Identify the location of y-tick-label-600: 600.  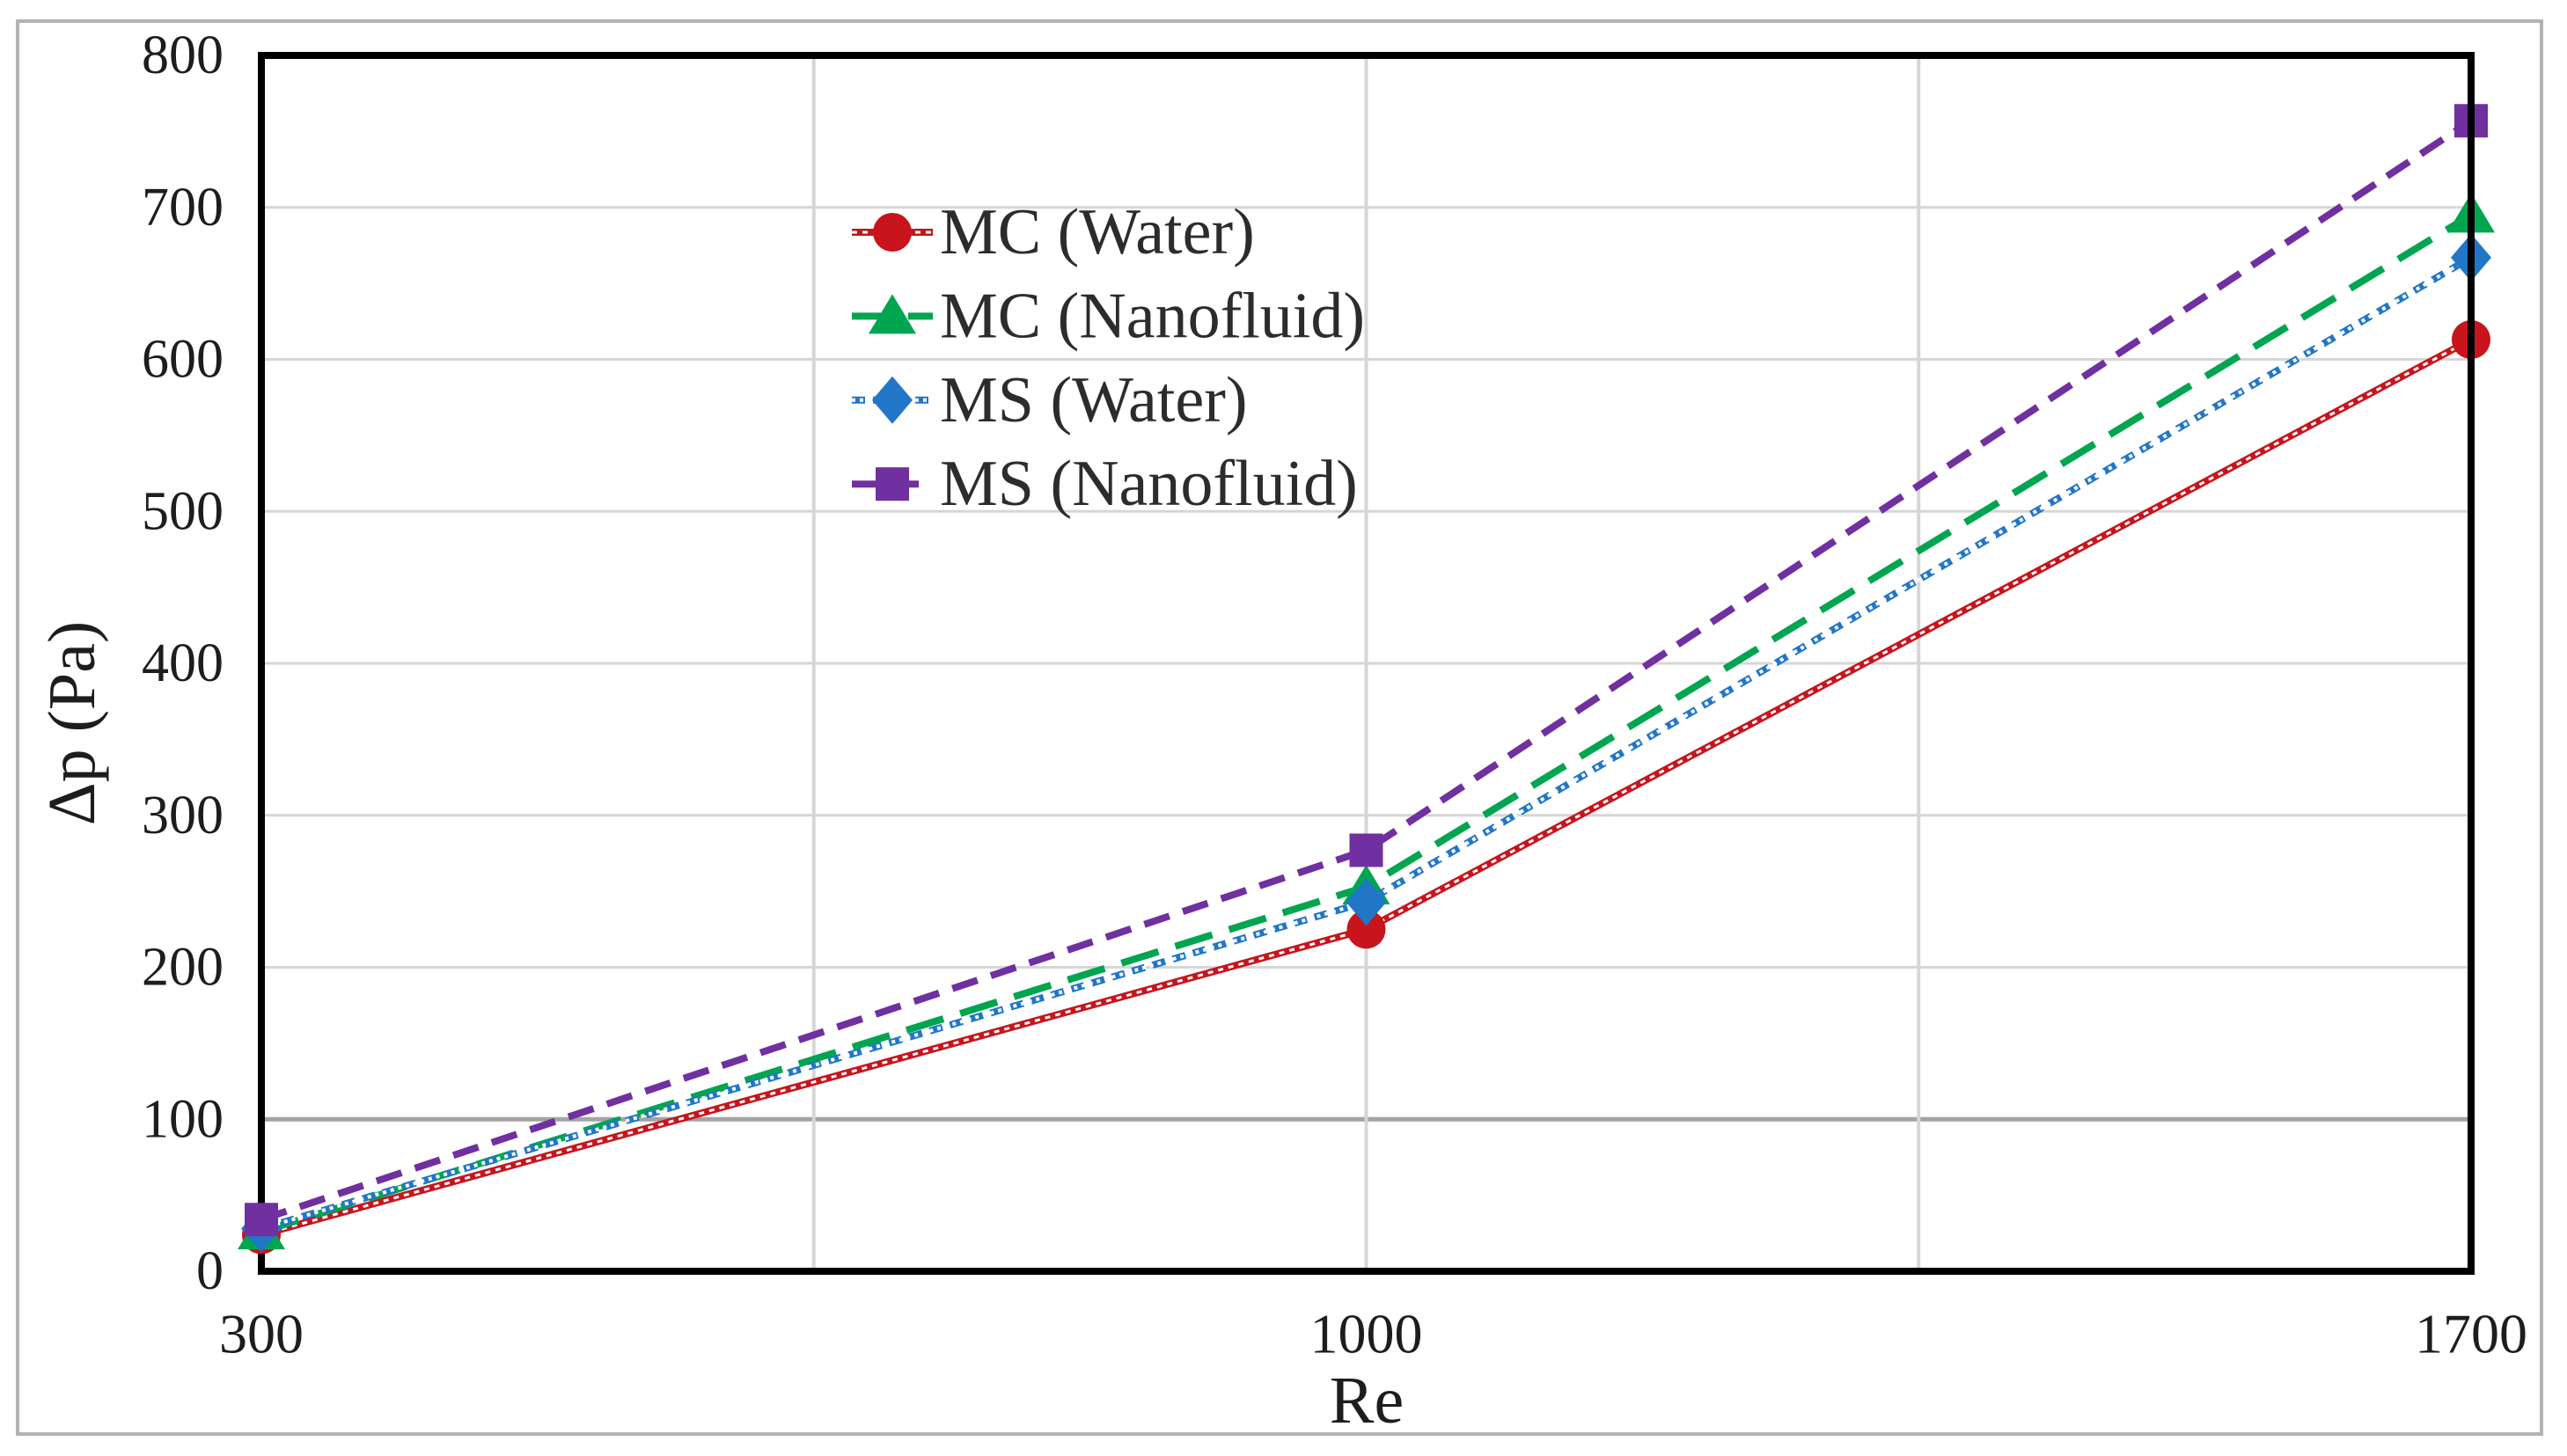
(183, 360).